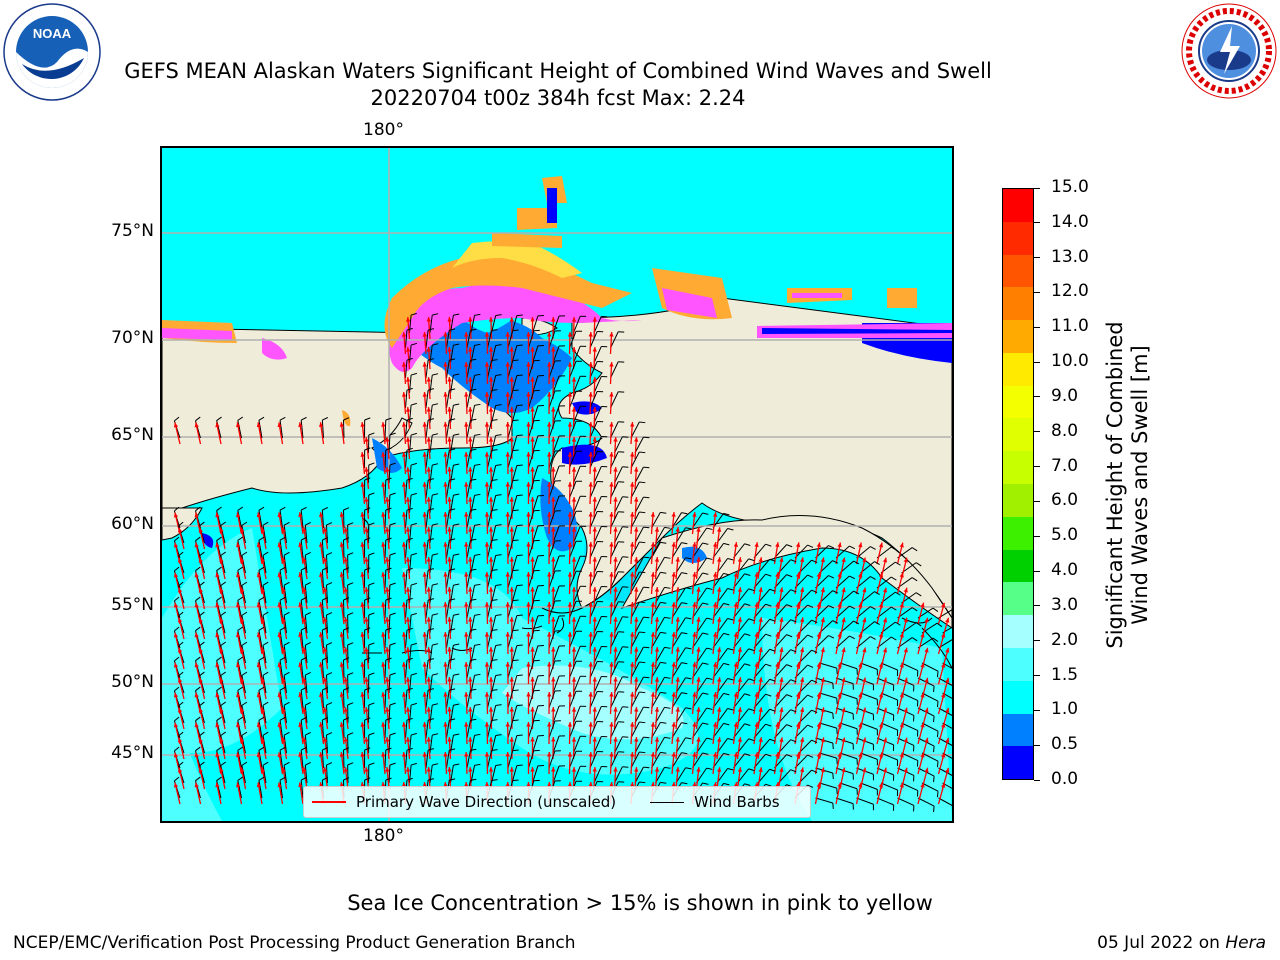  What do you see at coordinates (1037, 292) in the screenshot?
I see `colorbar-tick-mark` at bounding box center [1037, 292].